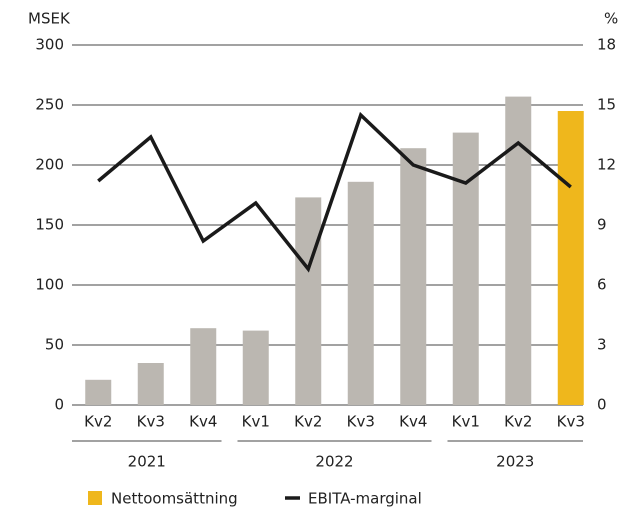 This screenshot has height=513, width=635. I want to click on legend-swatch, so click(95, 498).